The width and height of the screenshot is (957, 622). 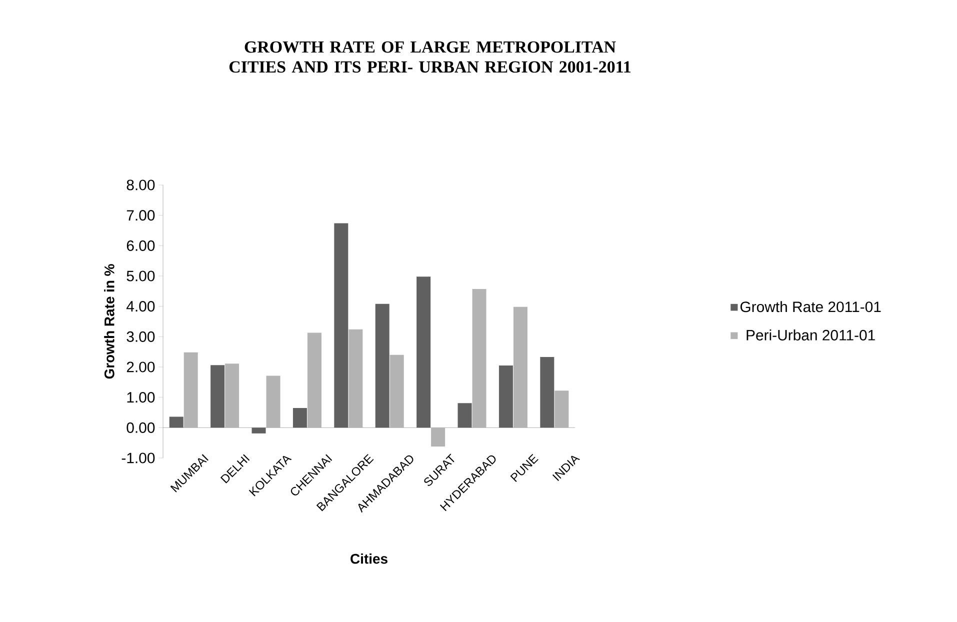 What do you see at coordinates (109, 321) in the screenshot?
I see `y-axis-title: Growth Rate in %` at bounding box center [109, 321].